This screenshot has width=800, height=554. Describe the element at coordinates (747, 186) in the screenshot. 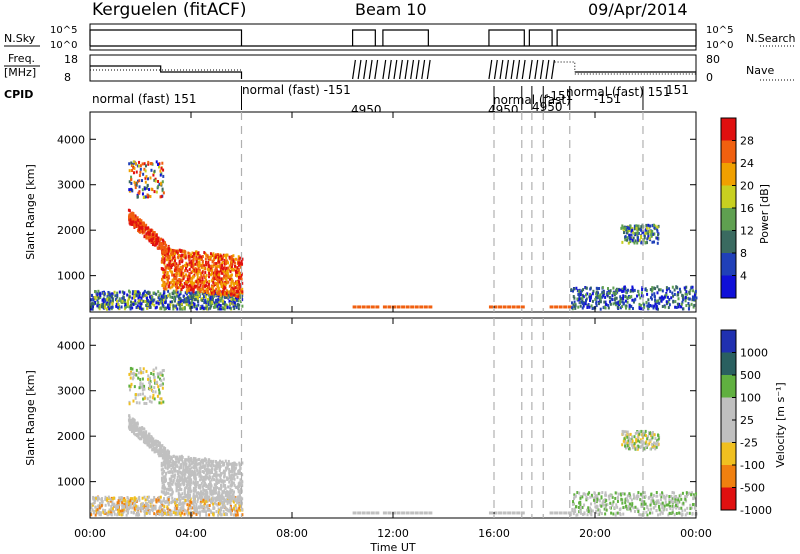

I see `colorbar-tick-label: 20` at that location.